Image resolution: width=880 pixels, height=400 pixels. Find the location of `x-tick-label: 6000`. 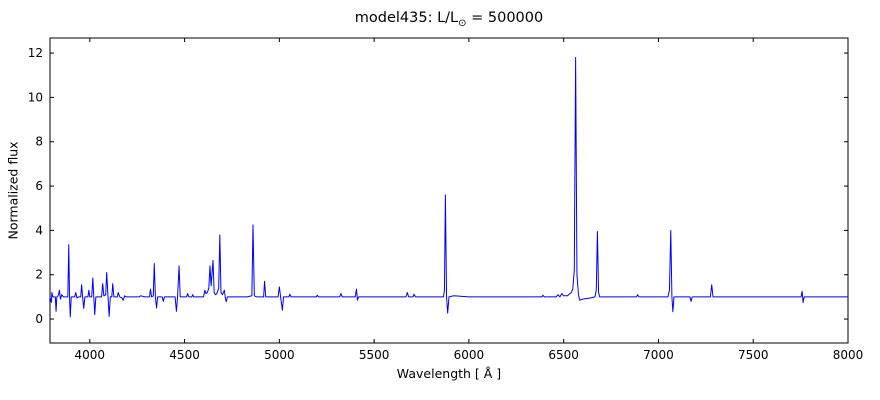

x-tick-label: 6000 is located at coordinates (469, 355).